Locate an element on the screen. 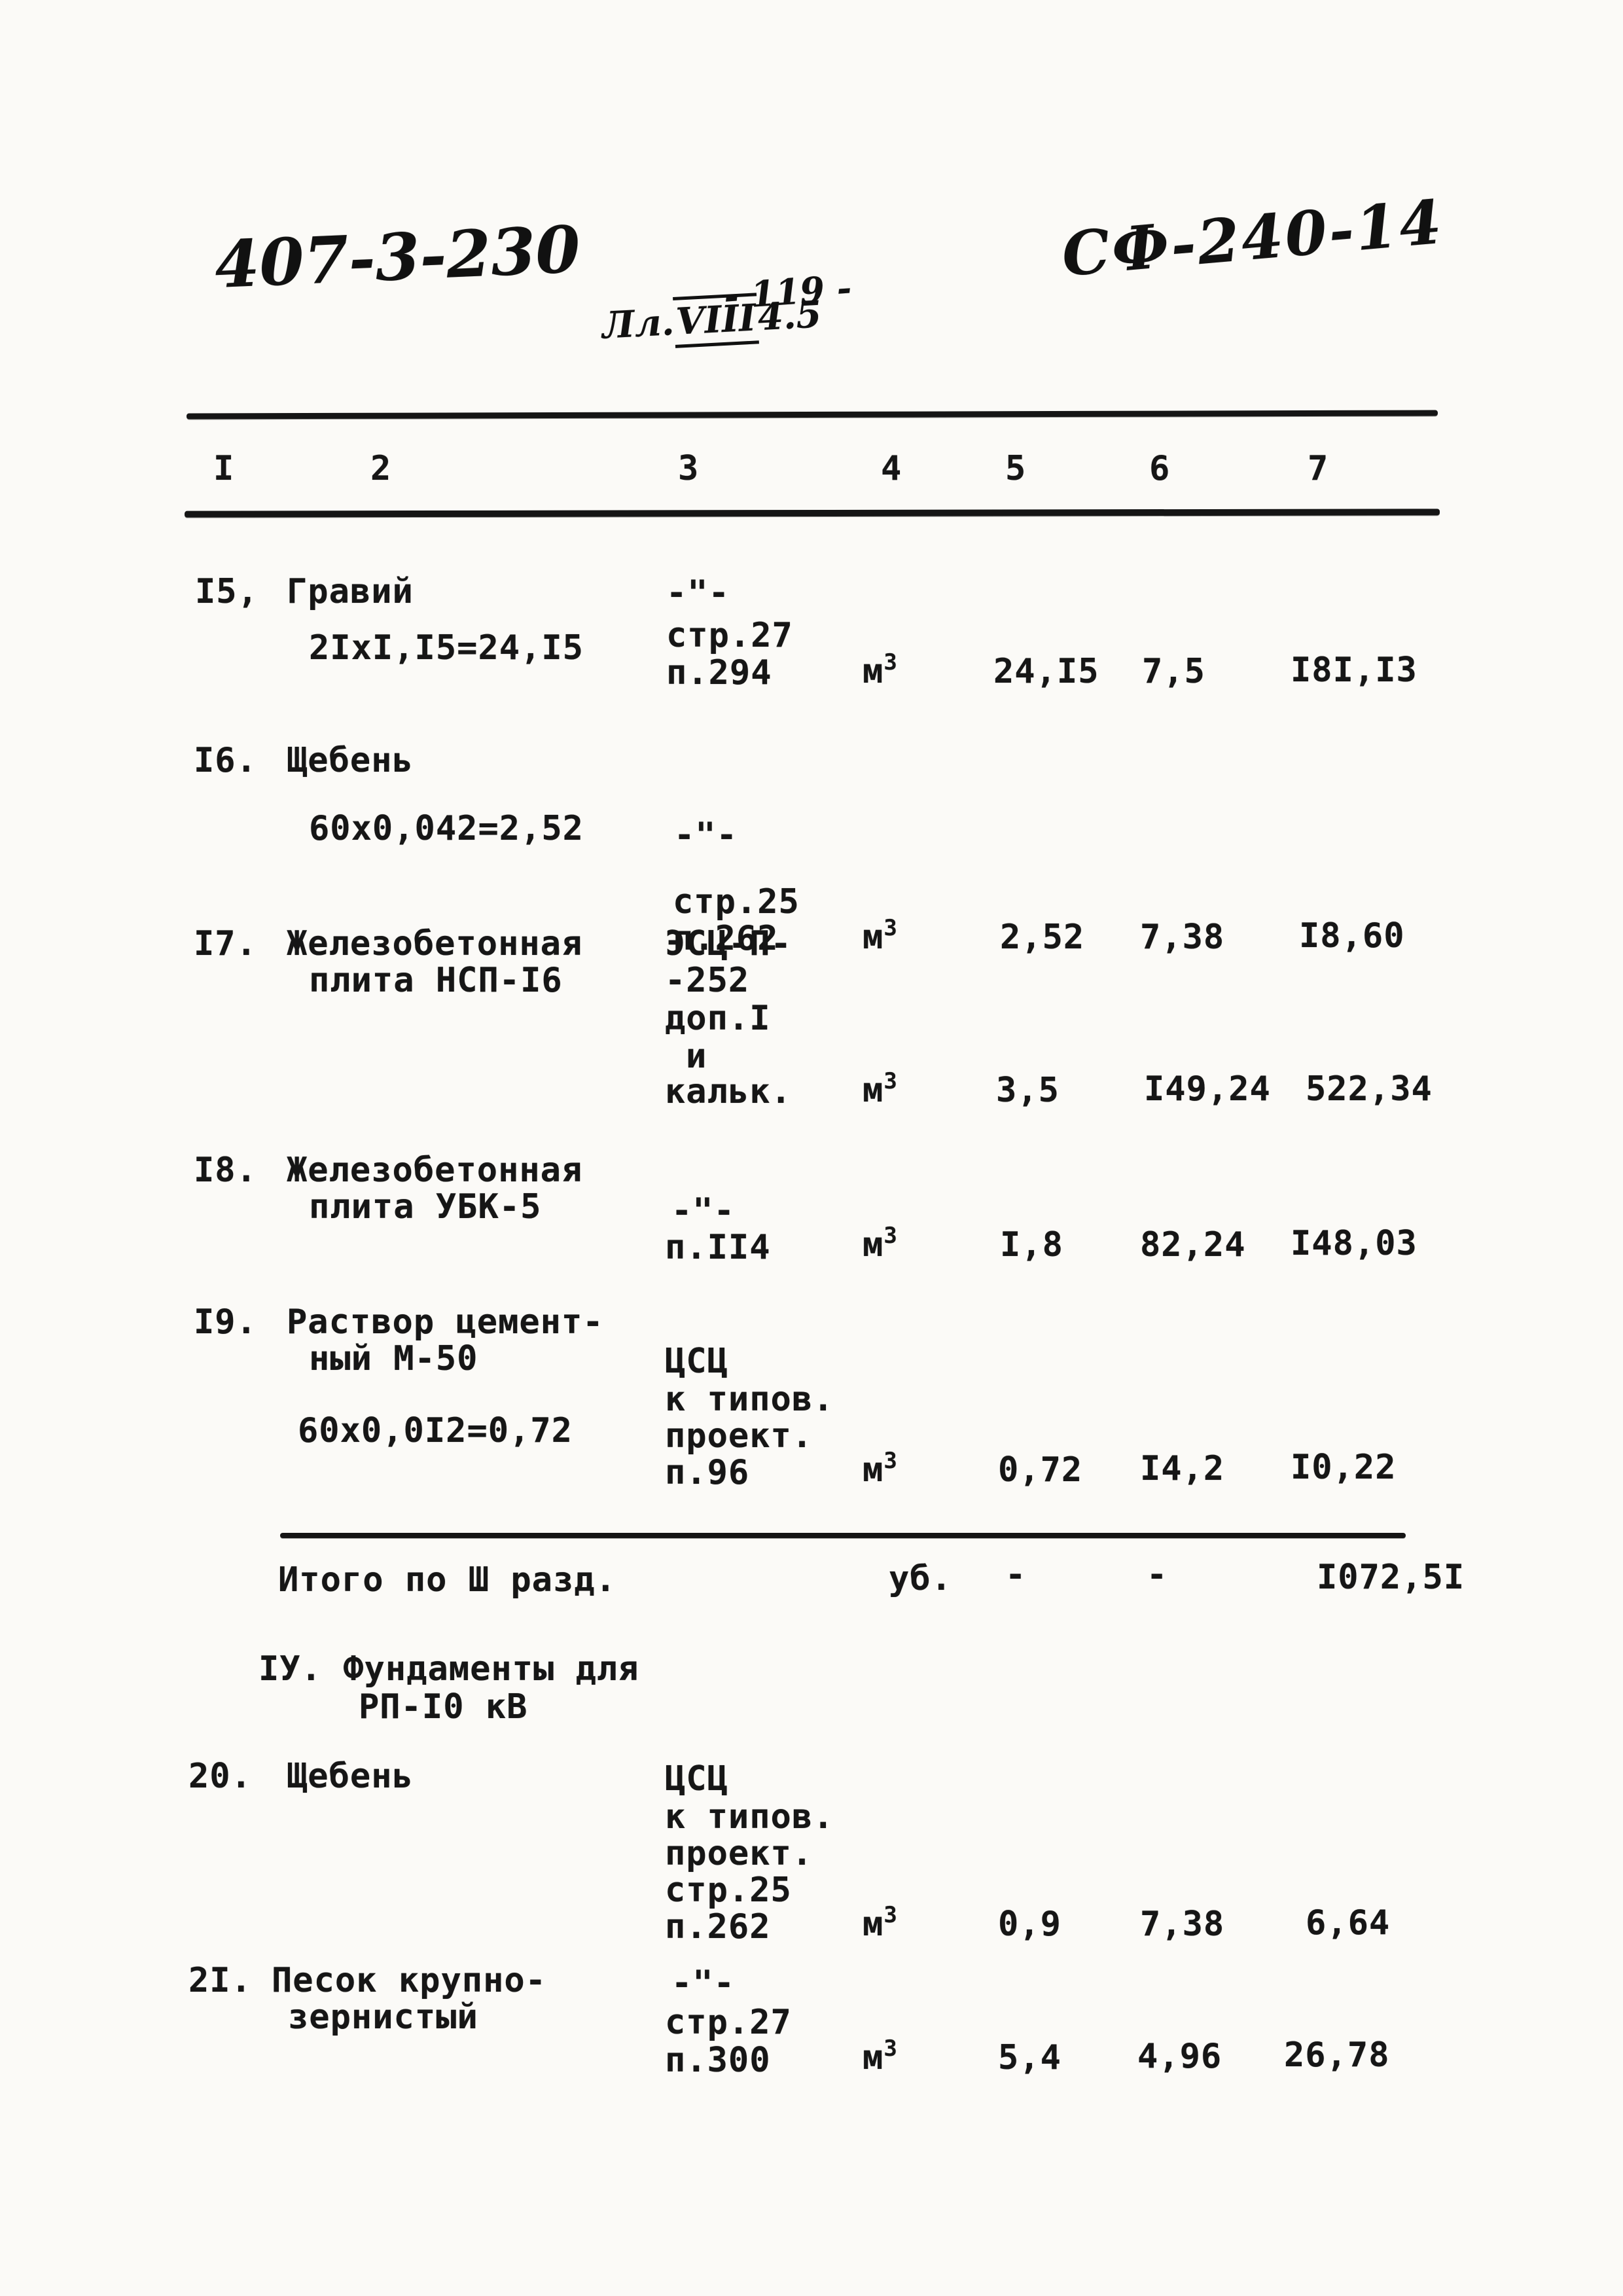 The image size is (1623, 2296). total-cell: I8,60 is located at coordinates (1352, 936).